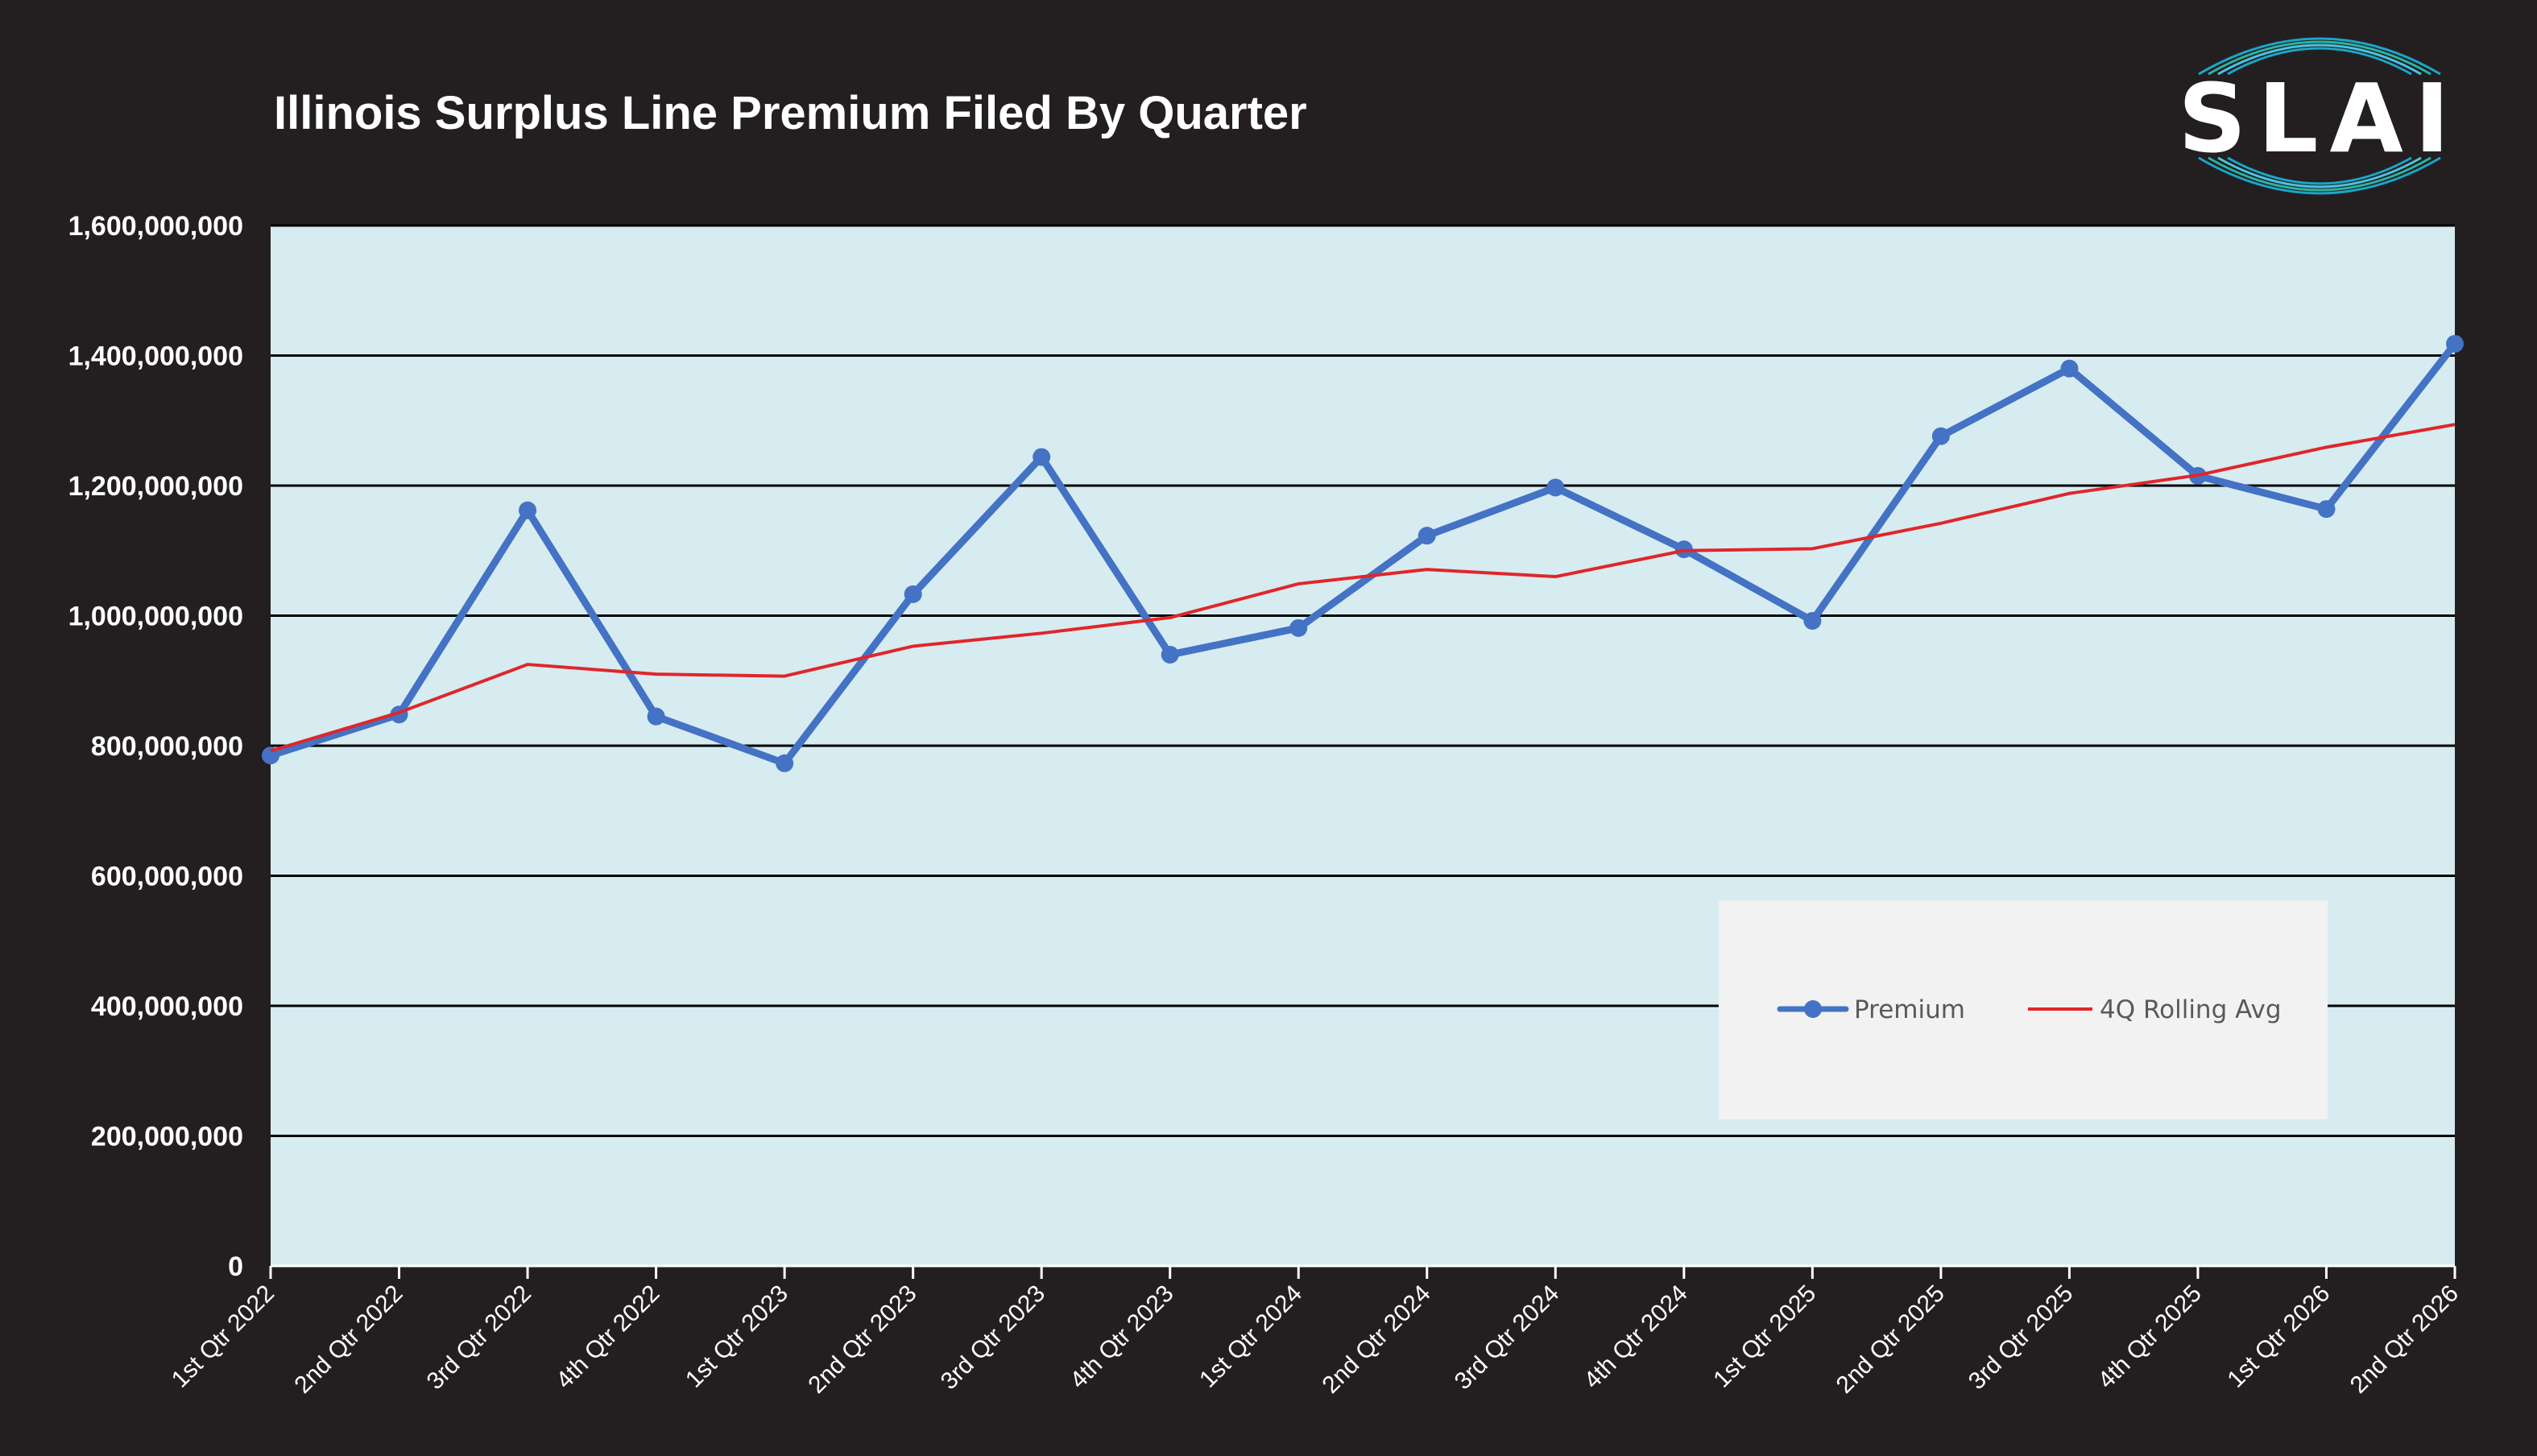  What do you see at coordinates (2191, 1010) in the screenshot?
I see `legend-label-rolling-avg: 4Q Rolling Avg` at bounding box center [2191, 1010].